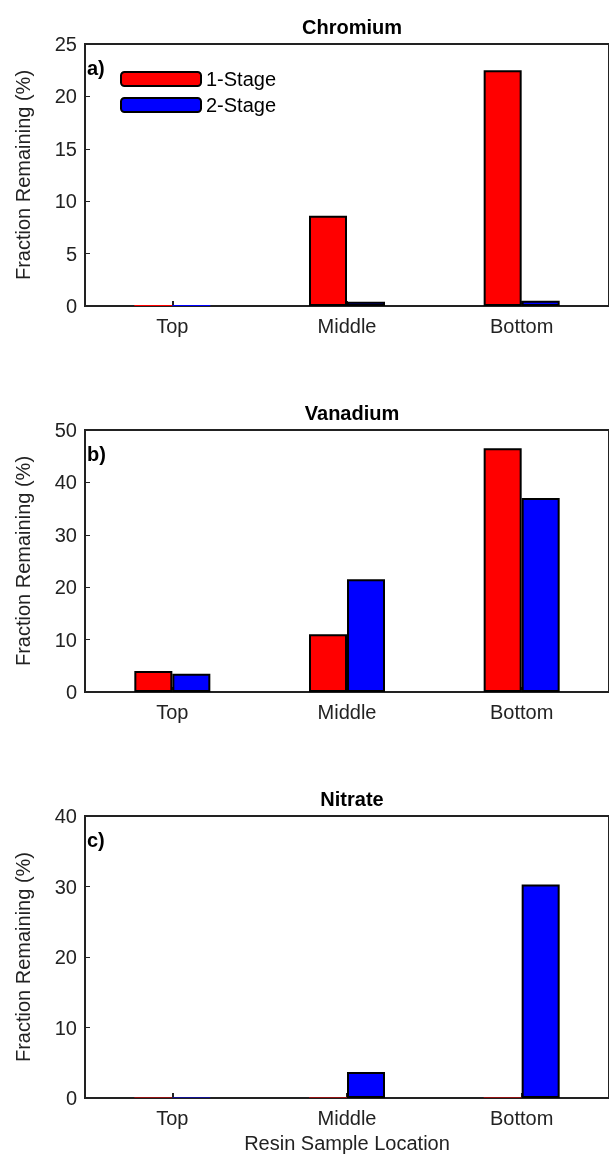  I want to click on annotation: c), so click(96, 840).